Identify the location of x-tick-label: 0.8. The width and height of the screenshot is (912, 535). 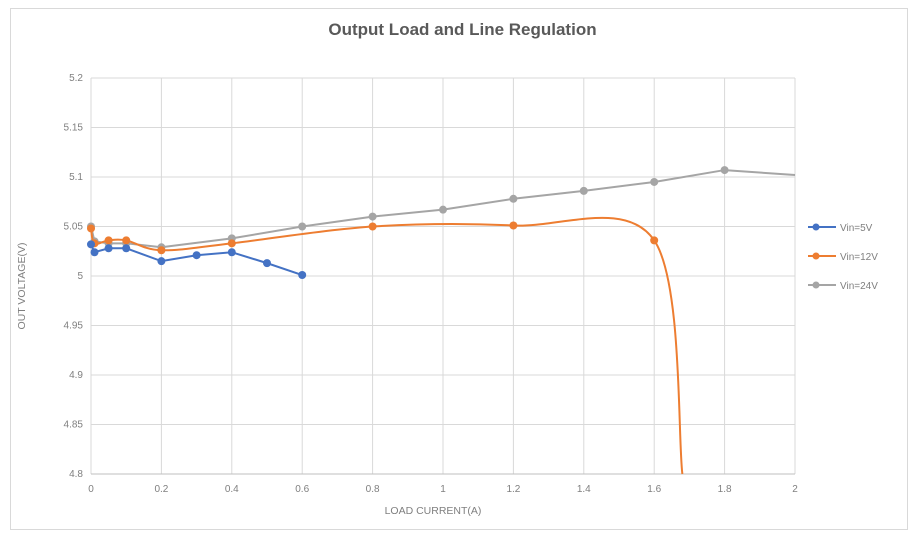
(373, 489).